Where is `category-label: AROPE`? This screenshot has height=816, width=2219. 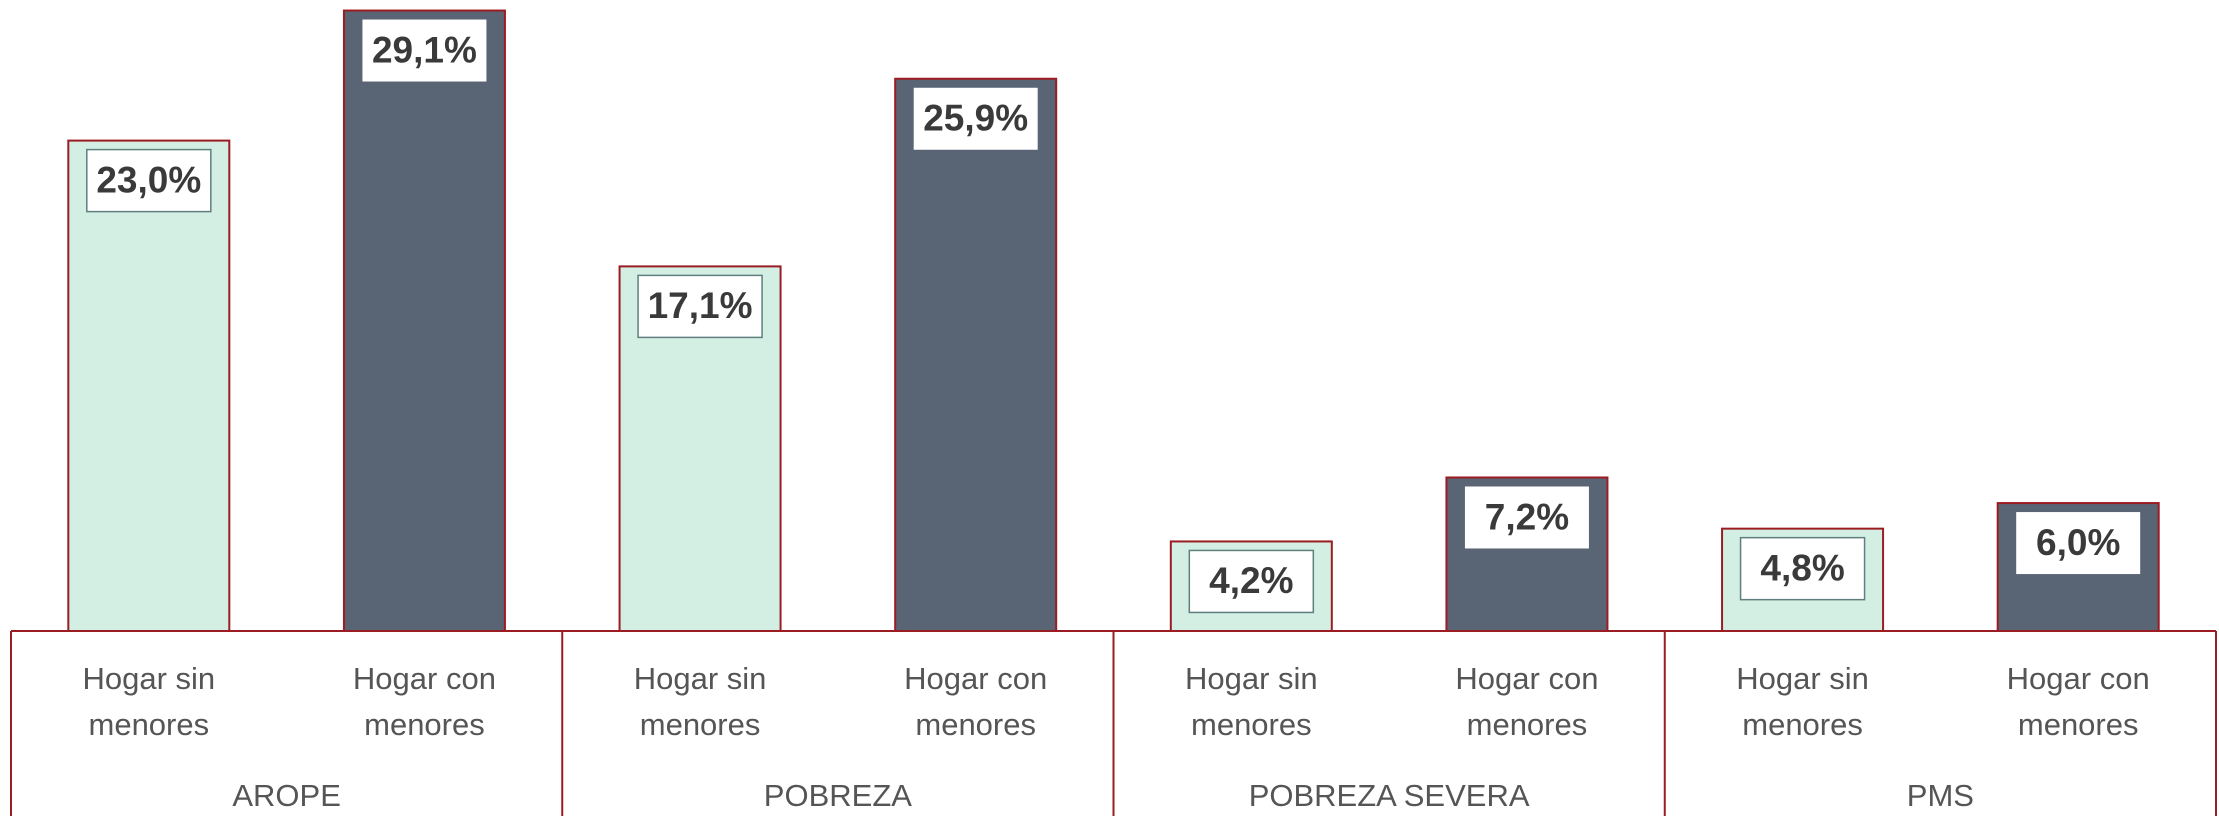
category-label: AROPE is located at coordinates (286, 795).